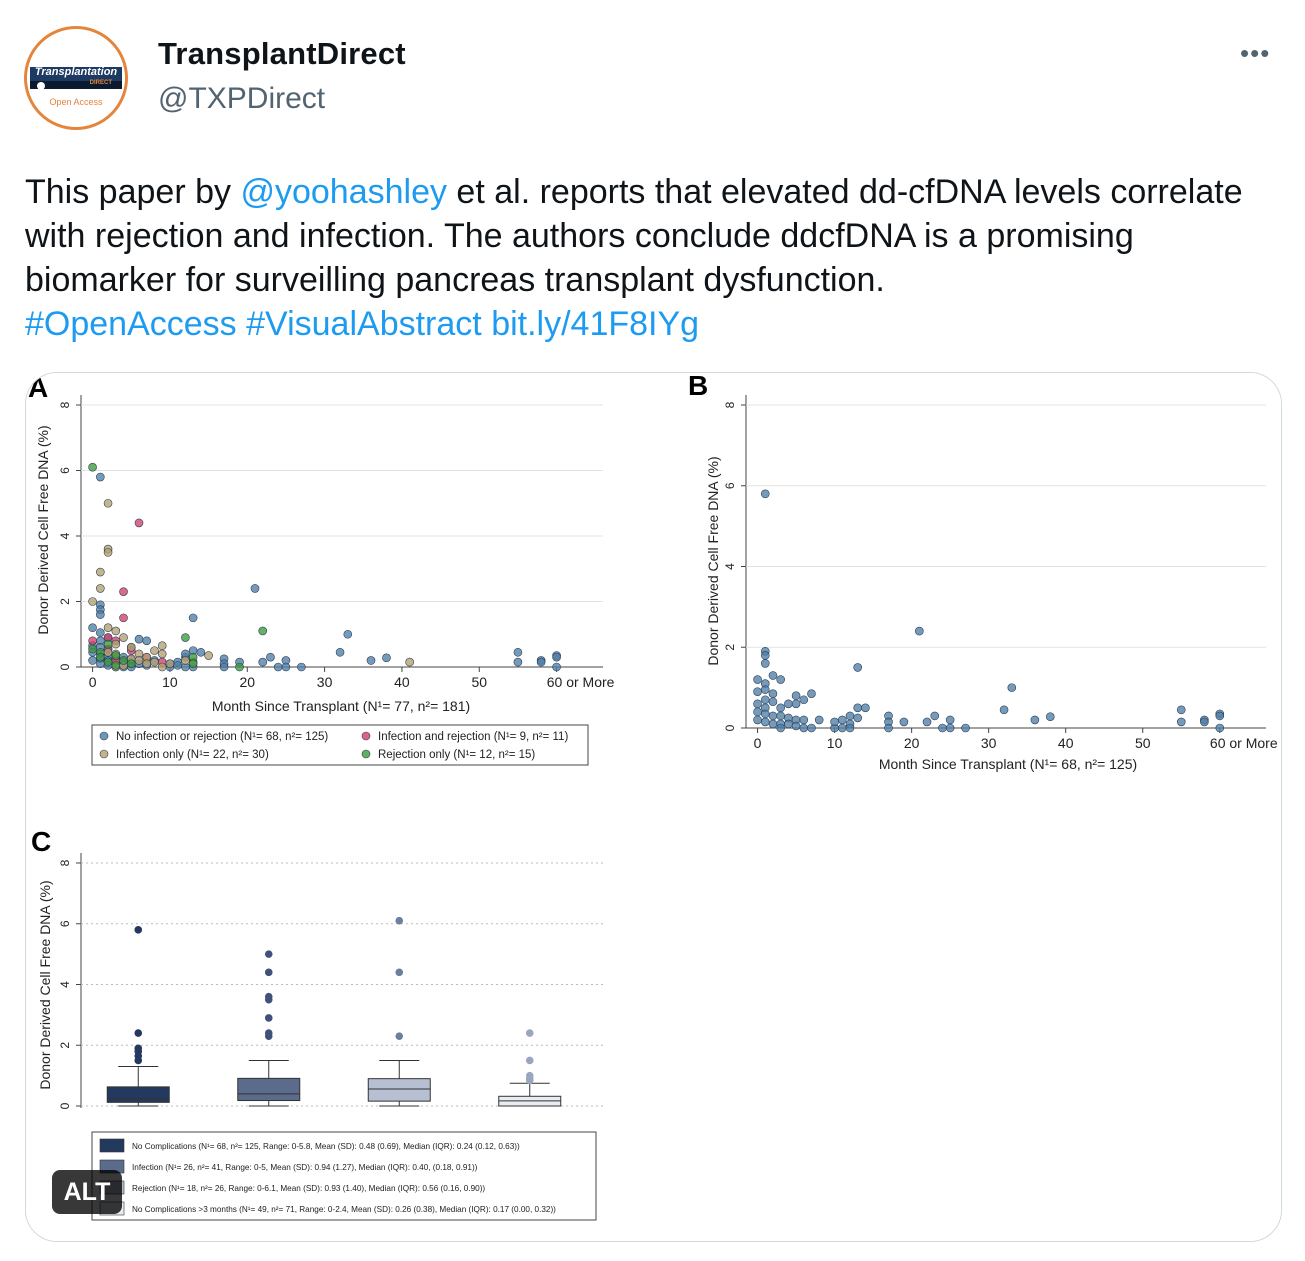  What do you see at coordinates (112, 1145) in the screenshot?
I see `legend-swatch` at bounding box center [112, 1145].